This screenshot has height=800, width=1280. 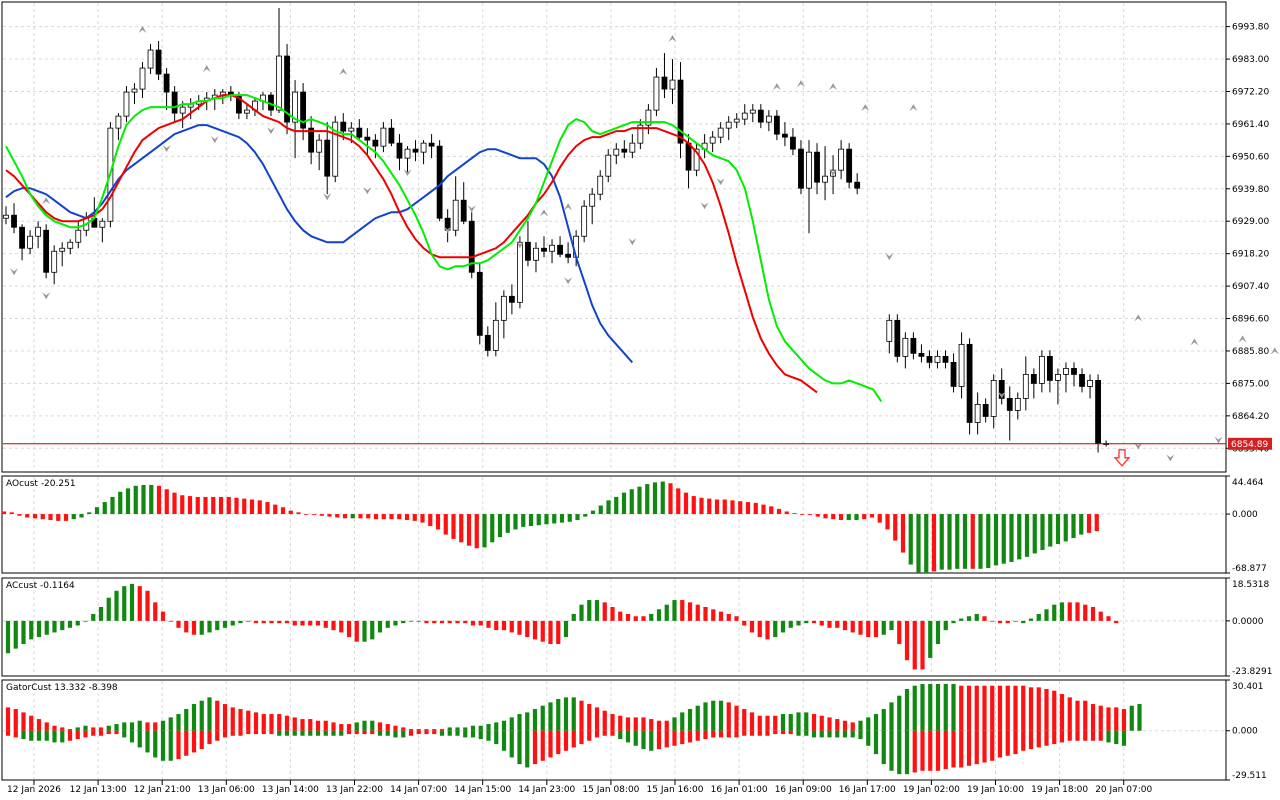 I want to click on ac-panel: ACcust -0.1164, so click(x=562, y=625).